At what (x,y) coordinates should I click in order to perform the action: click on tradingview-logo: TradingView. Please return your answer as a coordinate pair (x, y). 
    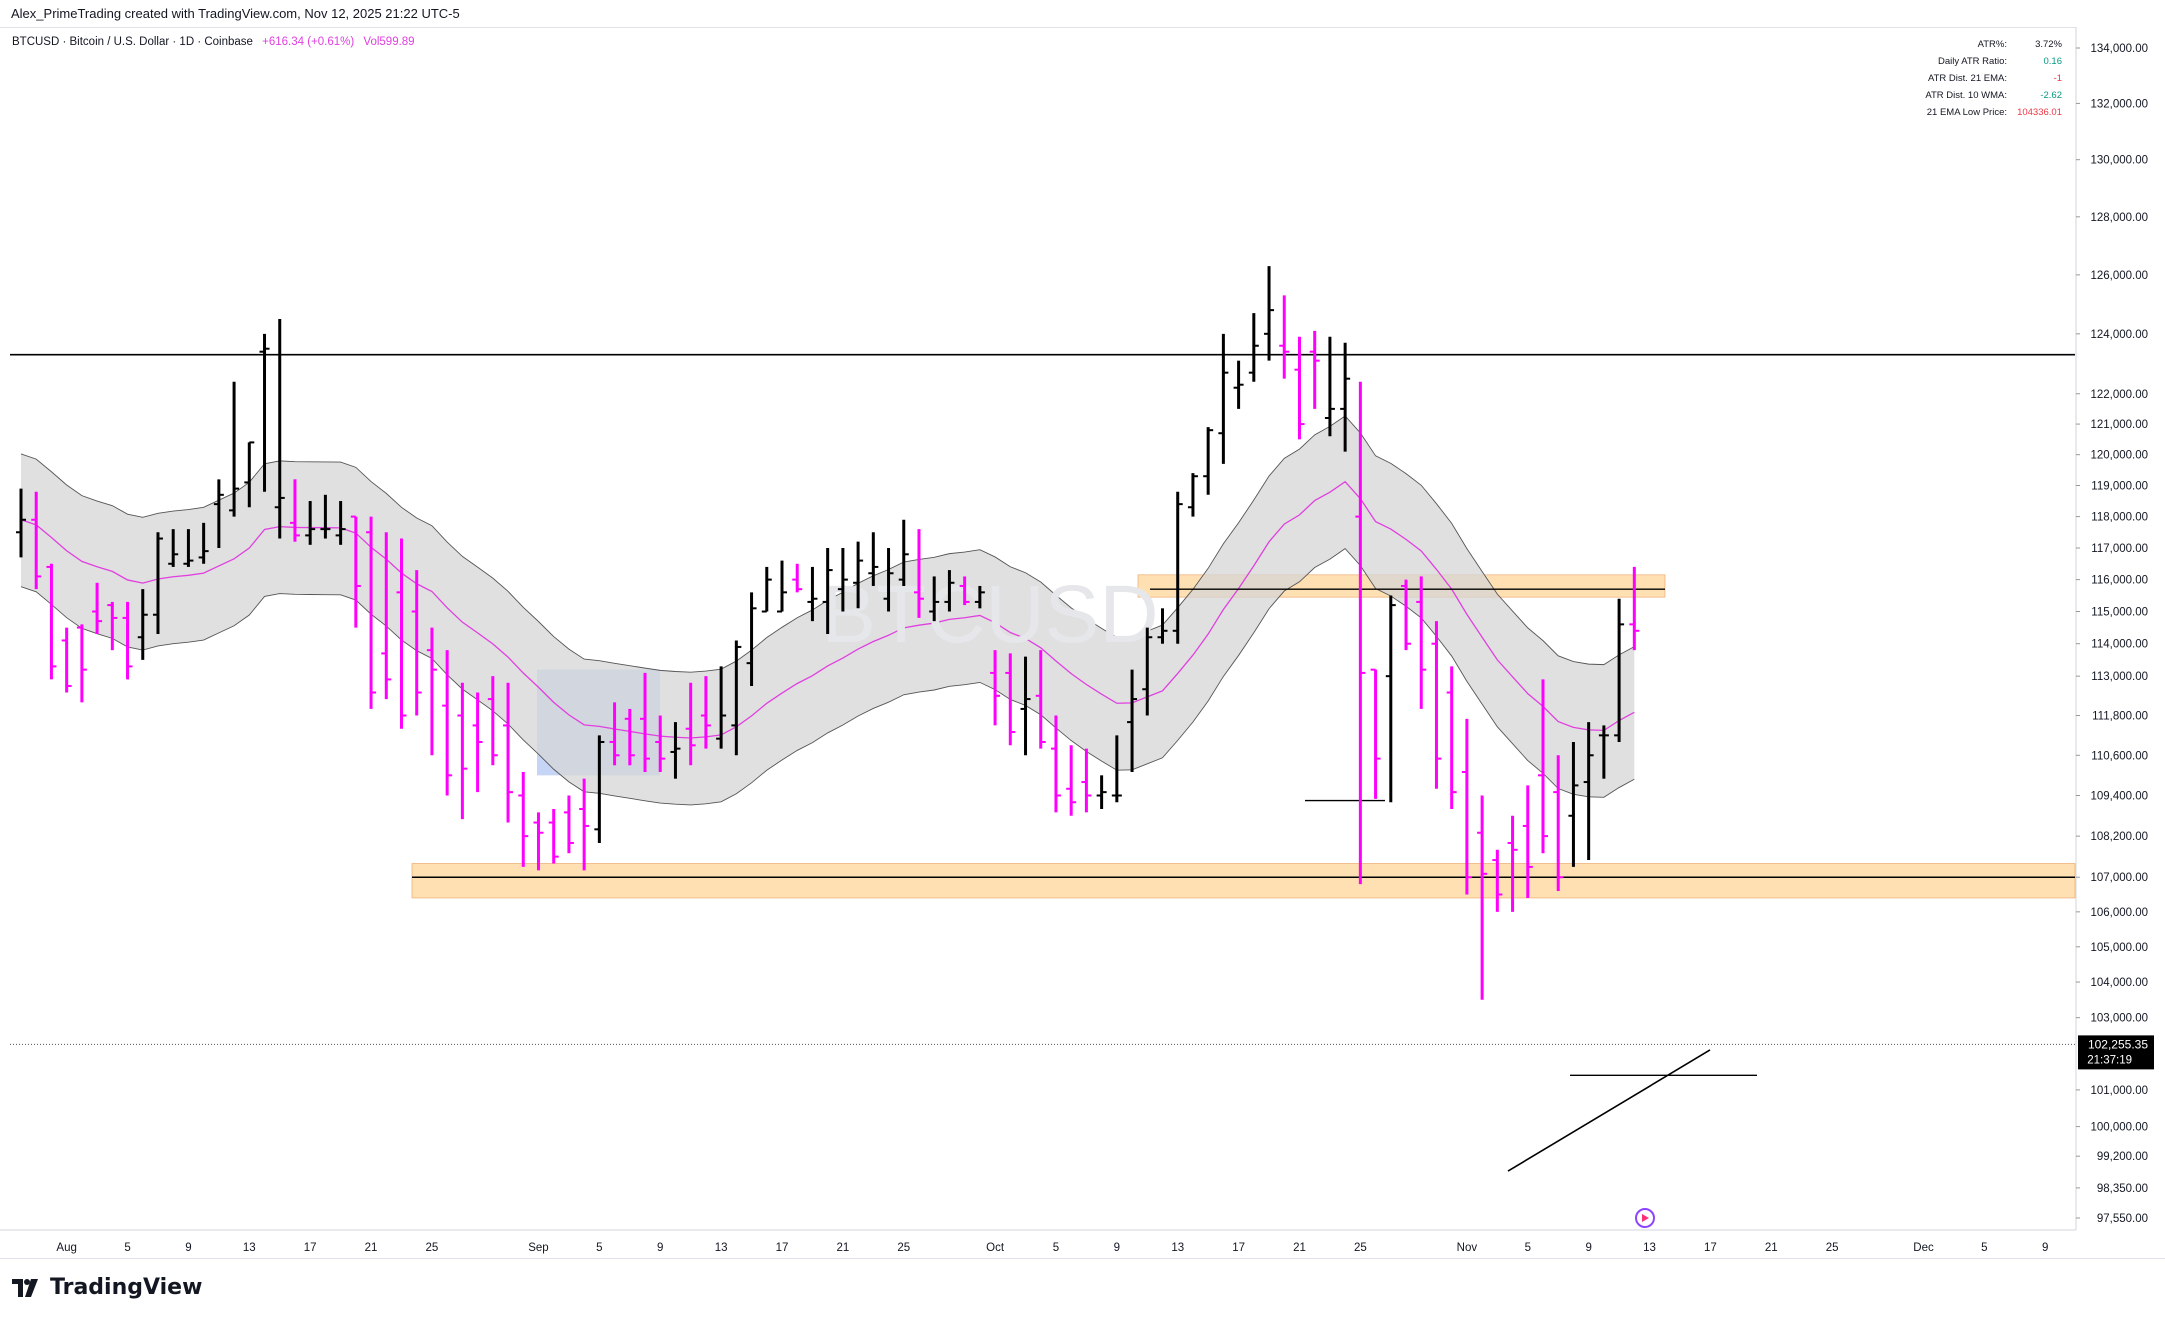
    Looking at the image, I should click on (107, 1287).